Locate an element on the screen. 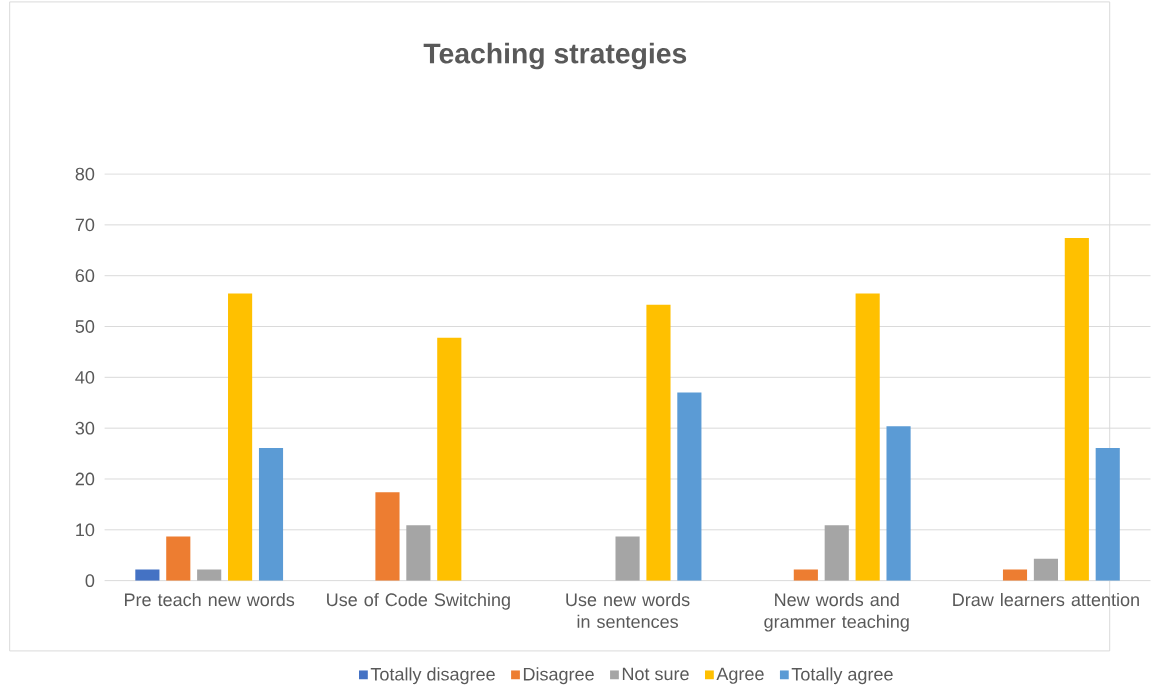  y-tick-label: 70 is located at coordinates (85, 225).